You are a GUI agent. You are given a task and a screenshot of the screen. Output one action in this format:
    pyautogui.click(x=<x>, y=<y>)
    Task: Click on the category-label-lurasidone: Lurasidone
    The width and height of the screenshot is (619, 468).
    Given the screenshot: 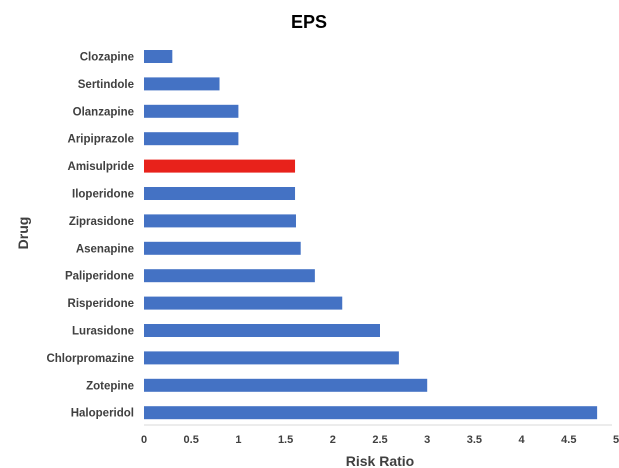 What is the action you would take?
    pyautogui.click(x=103, y=332)
    